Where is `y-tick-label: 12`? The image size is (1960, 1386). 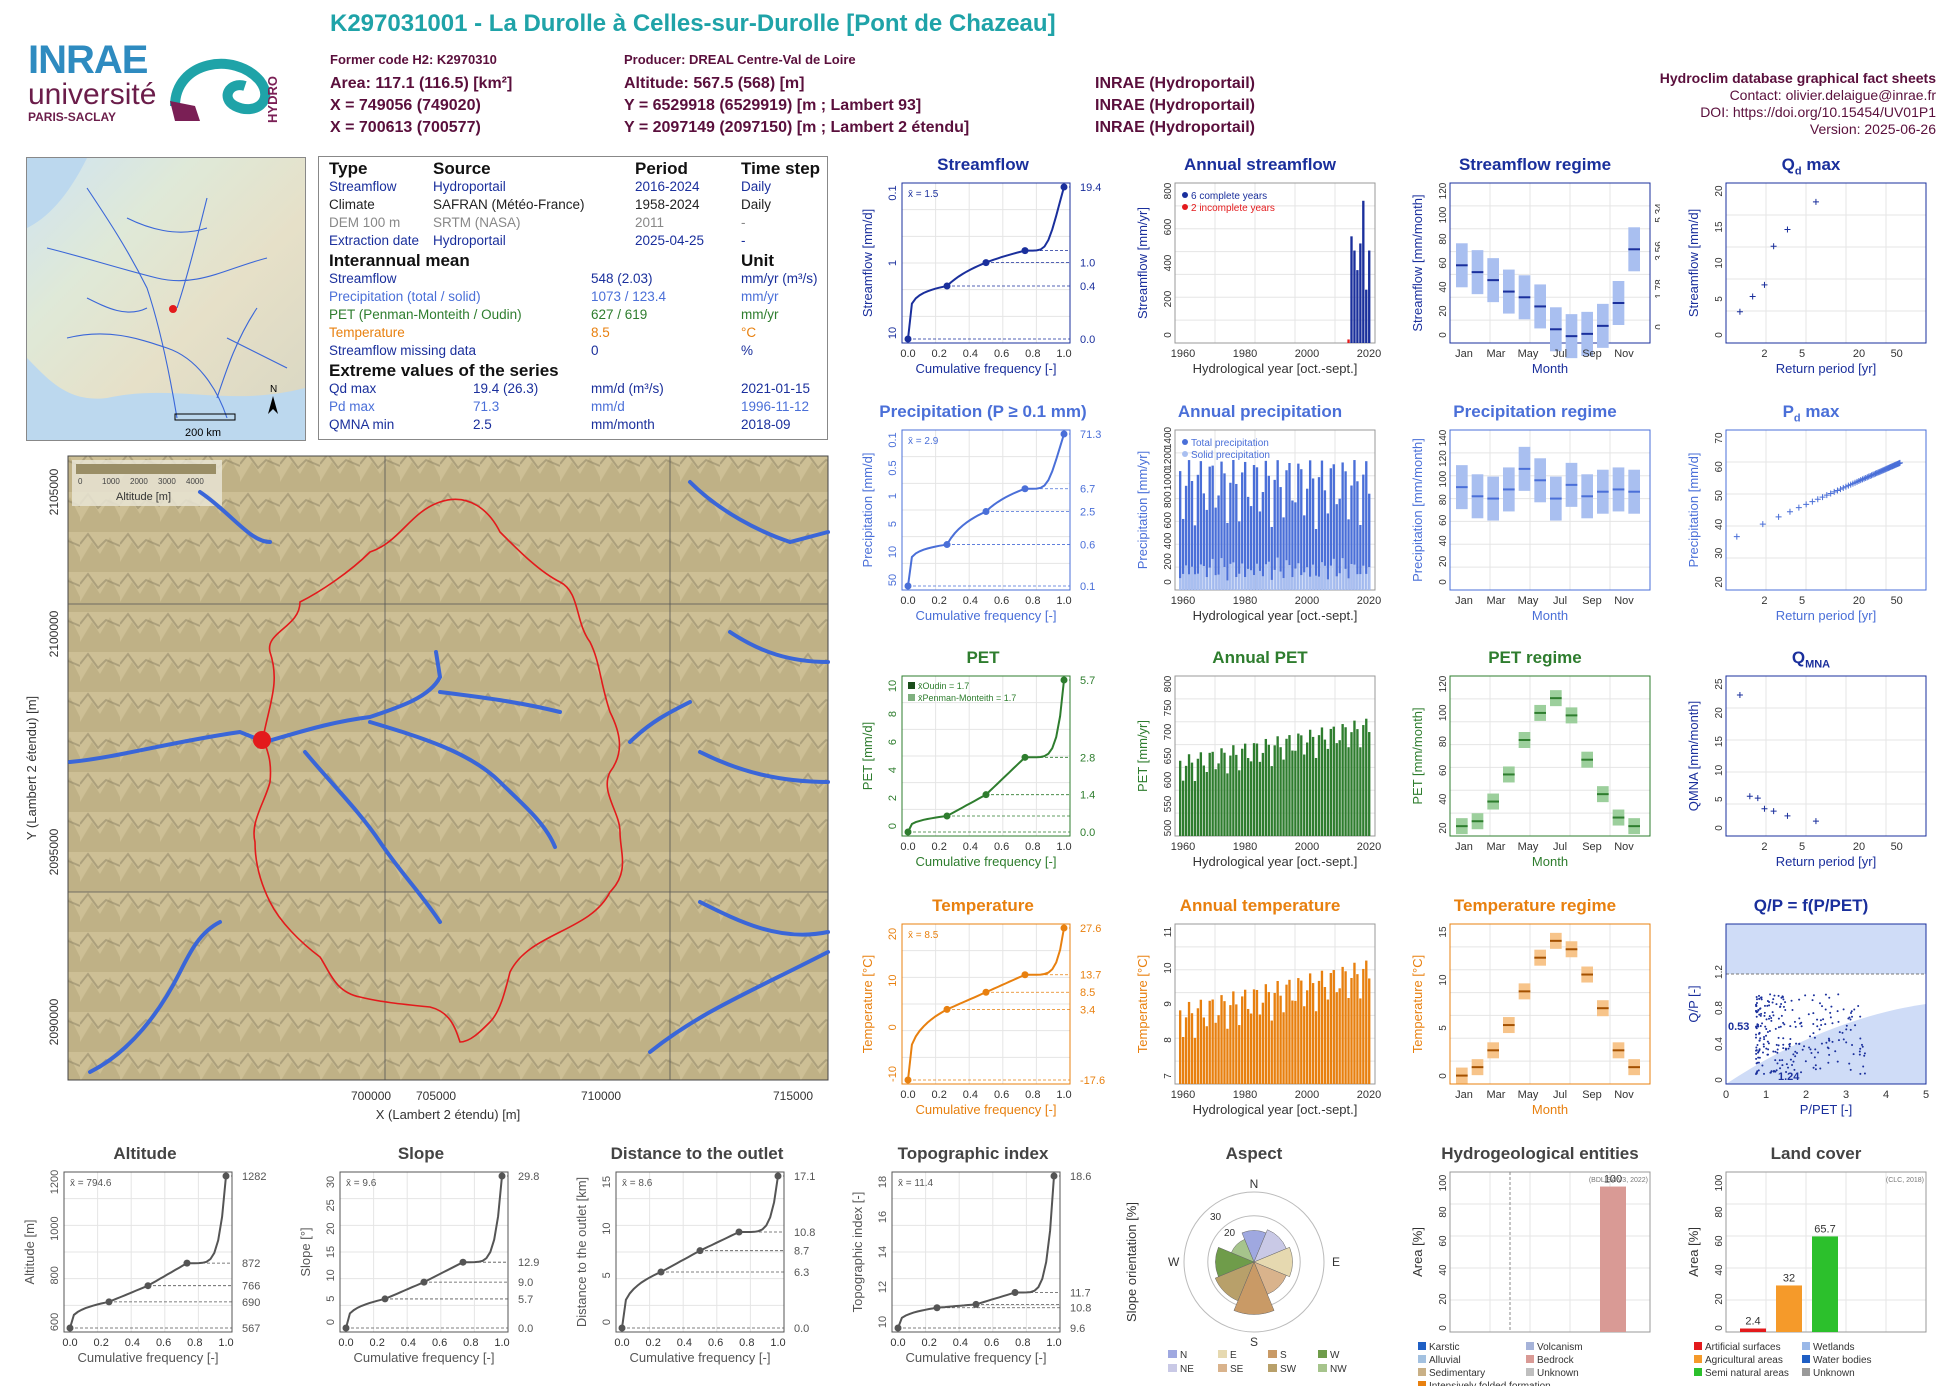 y-tick-label: 12 is located at coordinates (883, 1287).